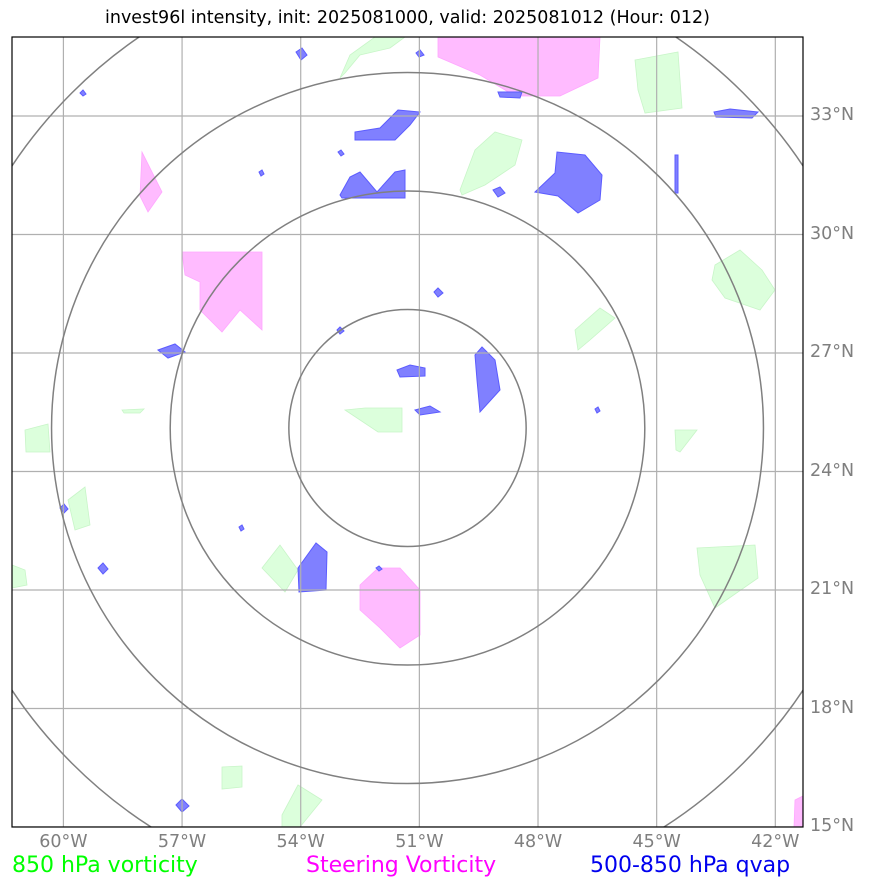 The width and height of the screenshot is (873, 891). What do you see at coordinates (775, 842) in the screenshot?
I see `lon-label: 42°W` at bounding box center [775, 842].